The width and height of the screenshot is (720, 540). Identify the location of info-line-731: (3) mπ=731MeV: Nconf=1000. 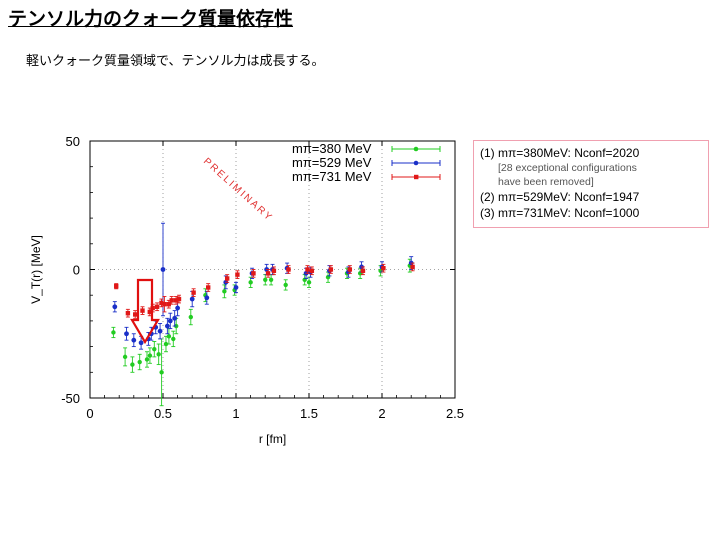
(560, 213).